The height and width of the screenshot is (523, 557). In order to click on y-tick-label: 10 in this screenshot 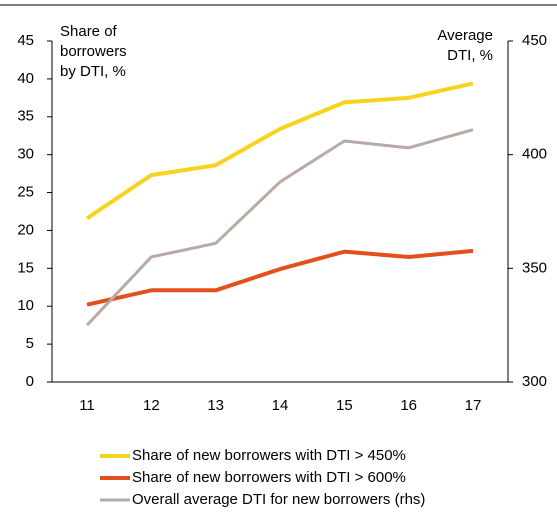, I will do `click(25, 305)`.